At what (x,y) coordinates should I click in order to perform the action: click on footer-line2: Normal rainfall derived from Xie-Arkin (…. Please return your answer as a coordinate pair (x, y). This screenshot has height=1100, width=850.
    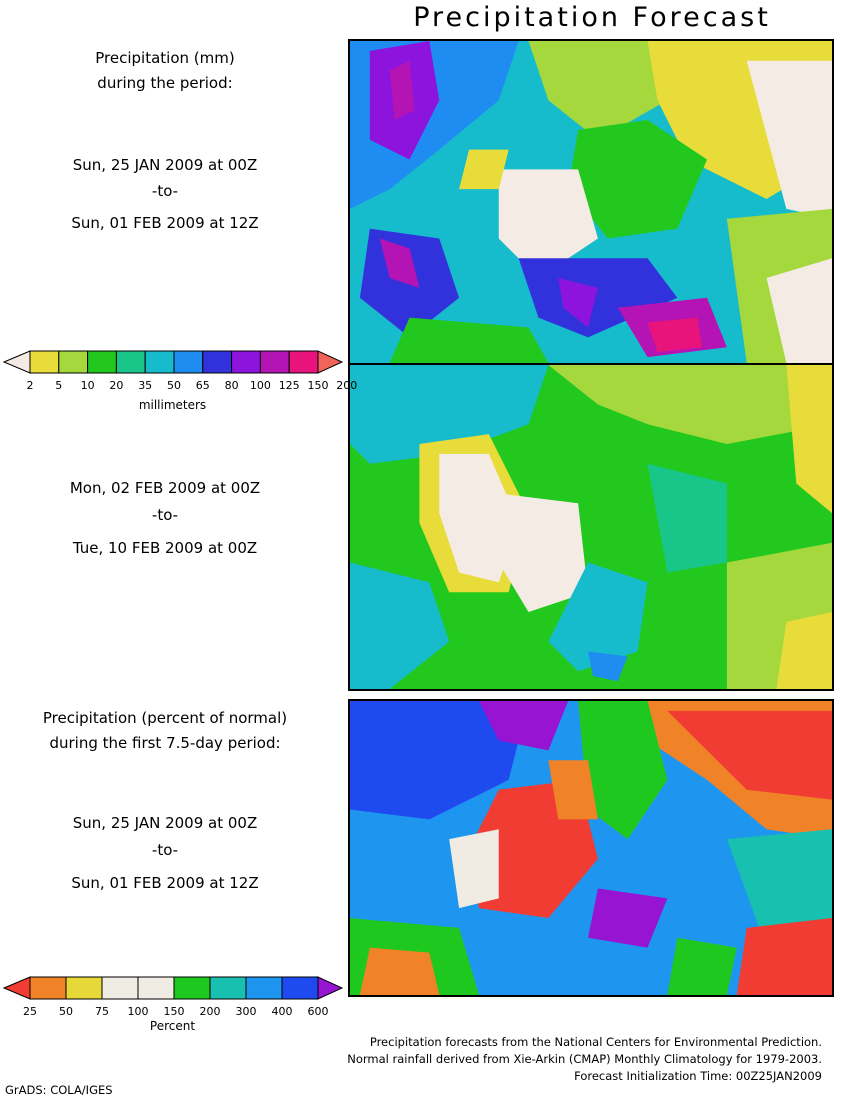
    Looking at the image, I should click on (584, 1059).